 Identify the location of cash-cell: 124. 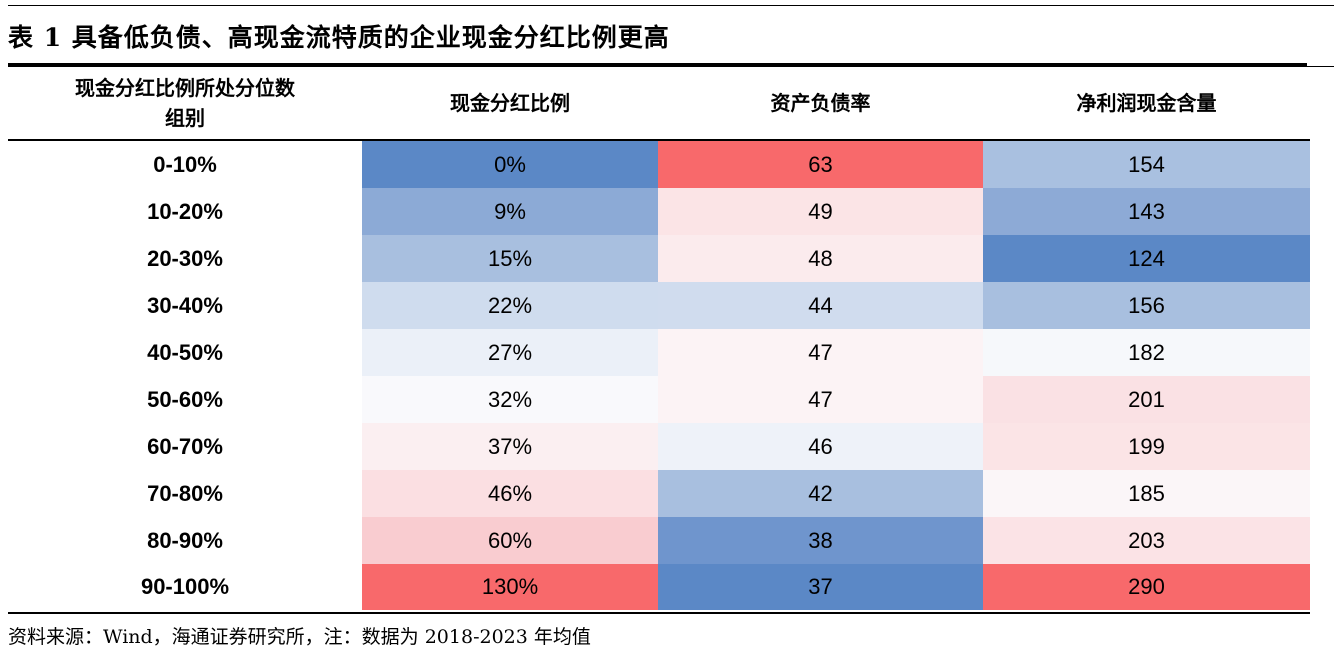
(1146, 258).